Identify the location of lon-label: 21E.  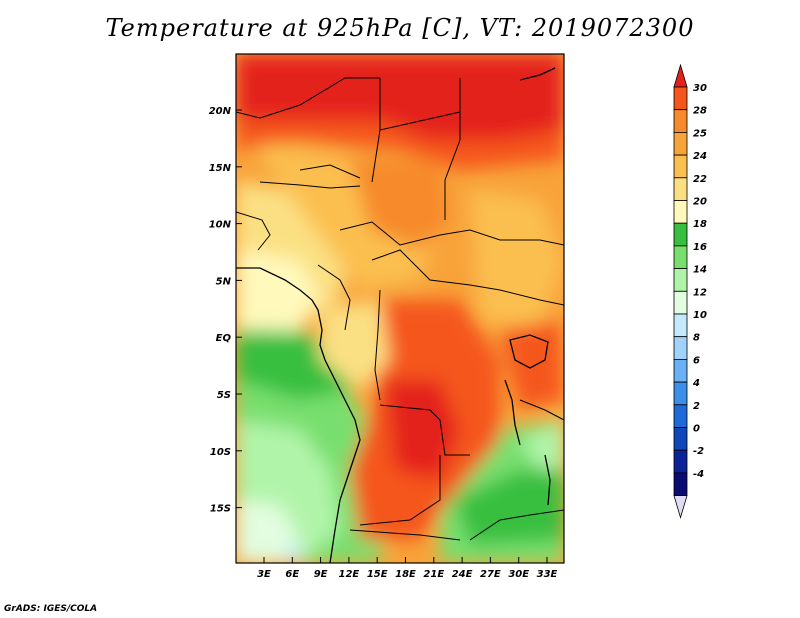
(433, 574).